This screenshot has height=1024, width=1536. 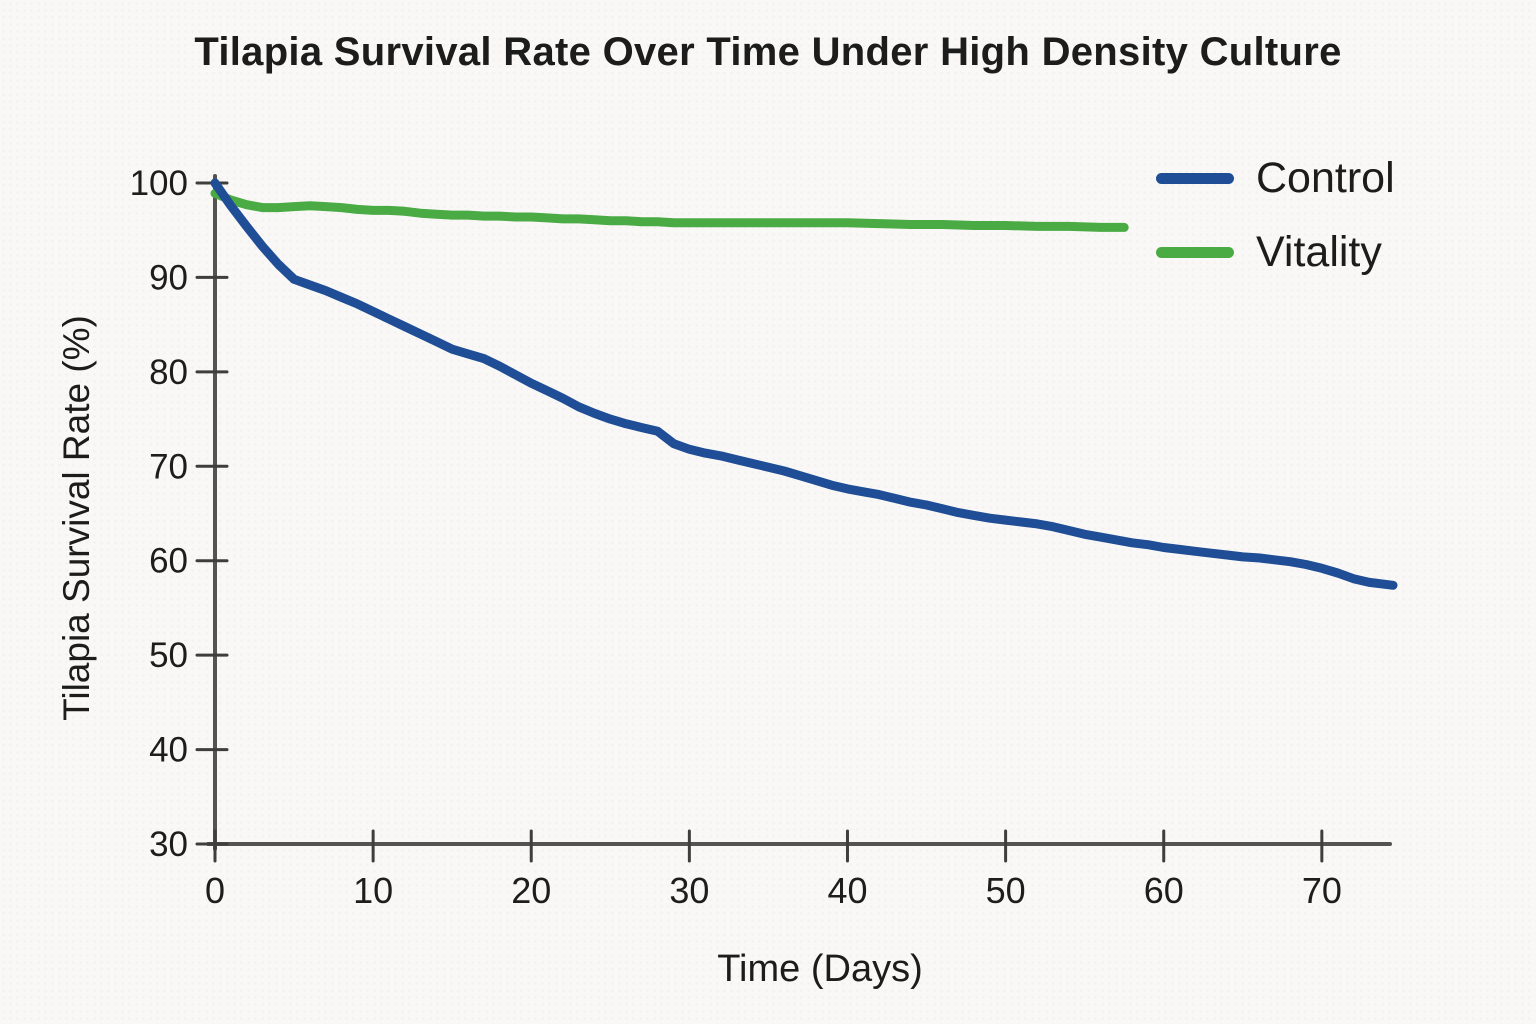 I want to click on x-tick-label: 50, so click(x=1006, y=890).